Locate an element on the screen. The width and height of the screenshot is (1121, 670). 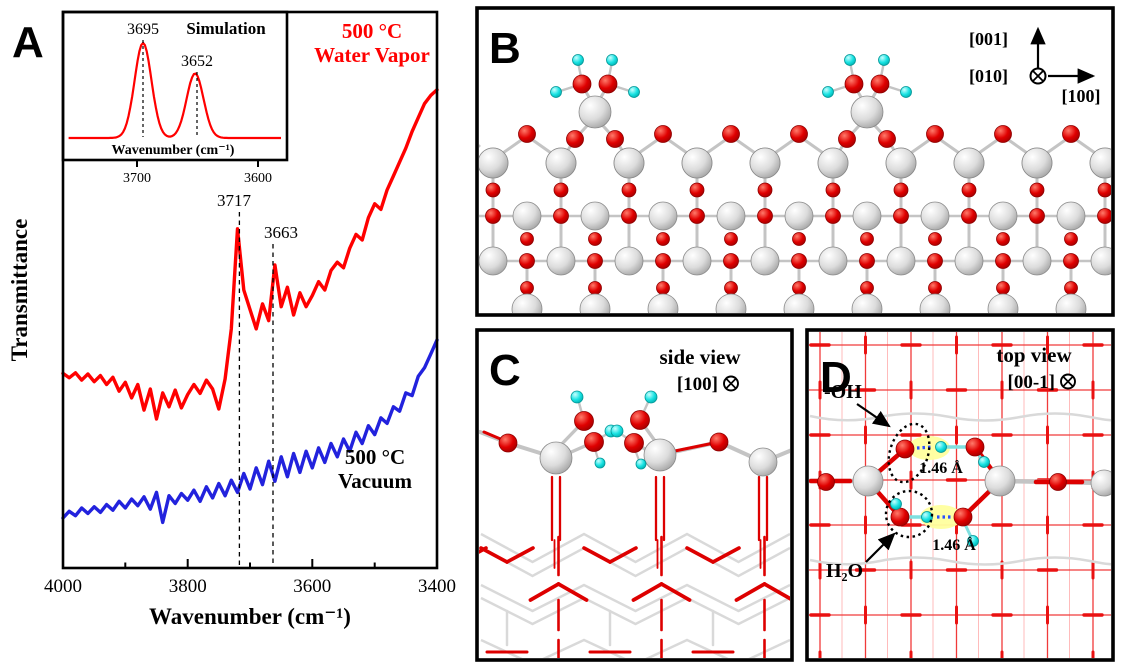
h2o-dotted-circle is located at coordinates (909, 514).